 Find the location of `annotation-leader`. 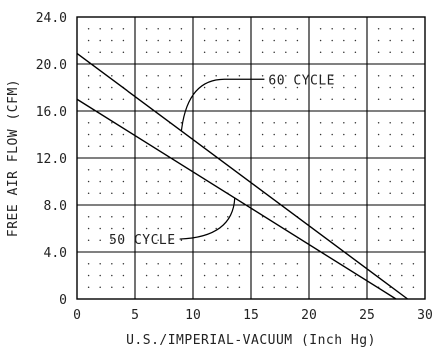

annotation-leader is located at coordinates (207, 218).